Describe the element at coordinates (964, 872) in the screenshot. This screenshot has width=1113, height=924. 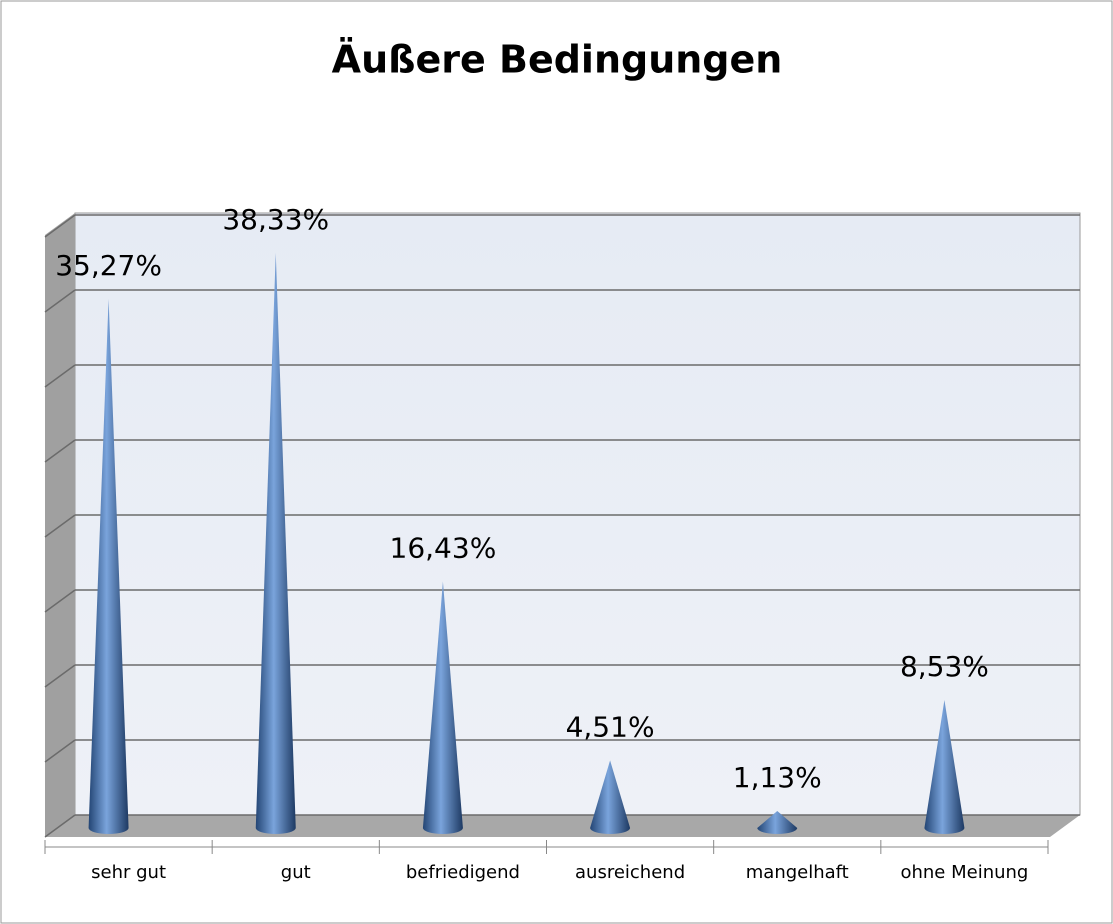
I see `x-tick-label: ohne Meinung` at that location.